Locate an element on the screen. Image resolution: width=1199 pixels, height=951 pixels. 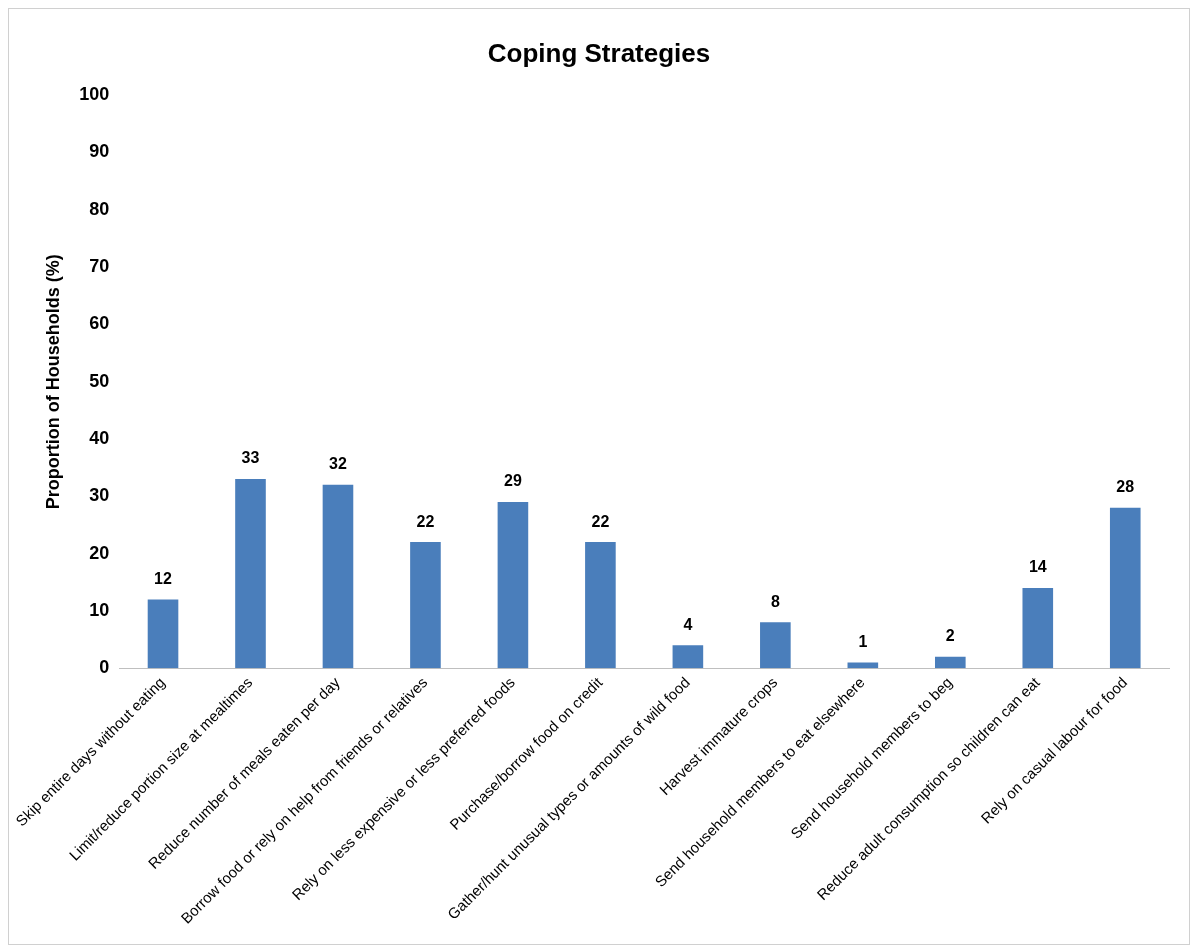
y-tick-label: 90 is located at coordinates (99, 151).